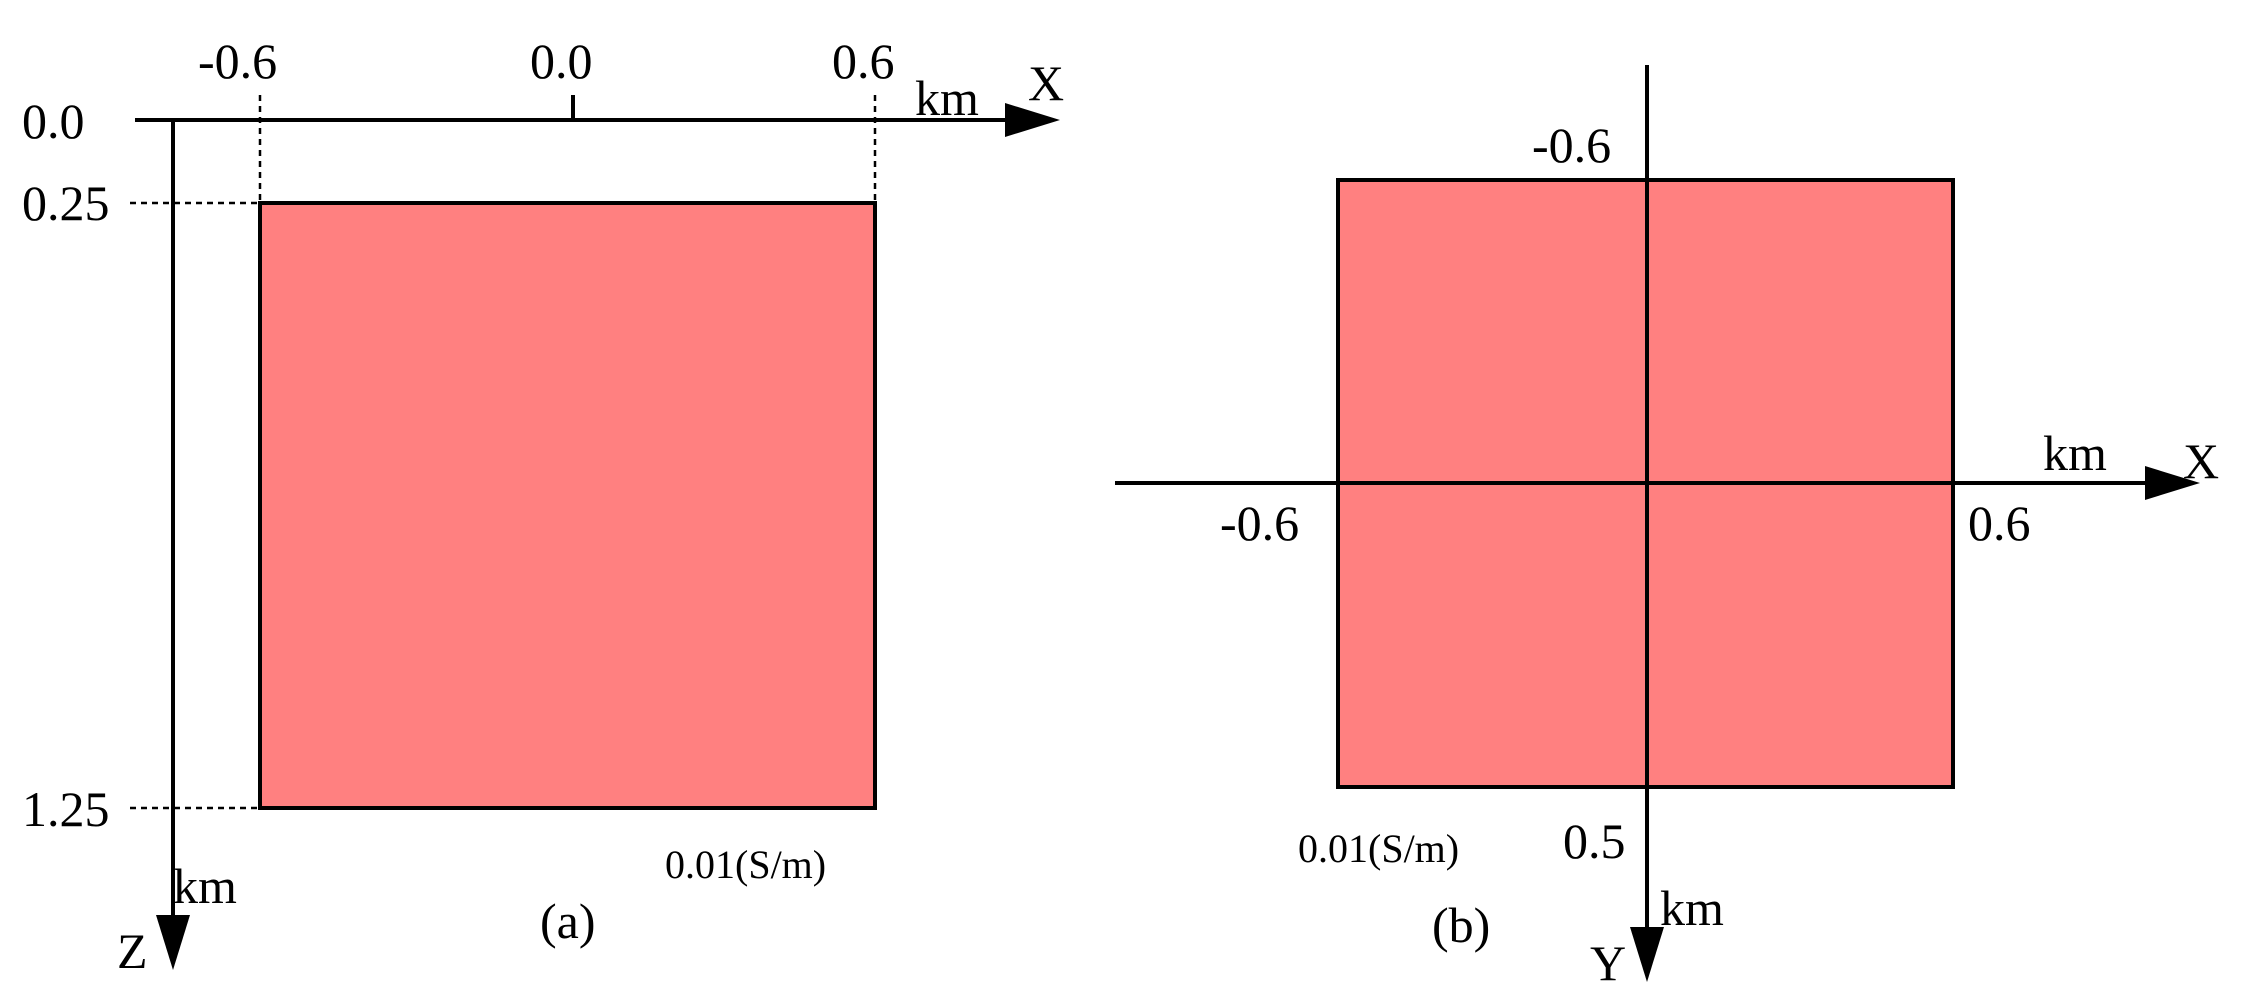  I want to click on panel-b-y-arrowhead, so click(1647, 954).